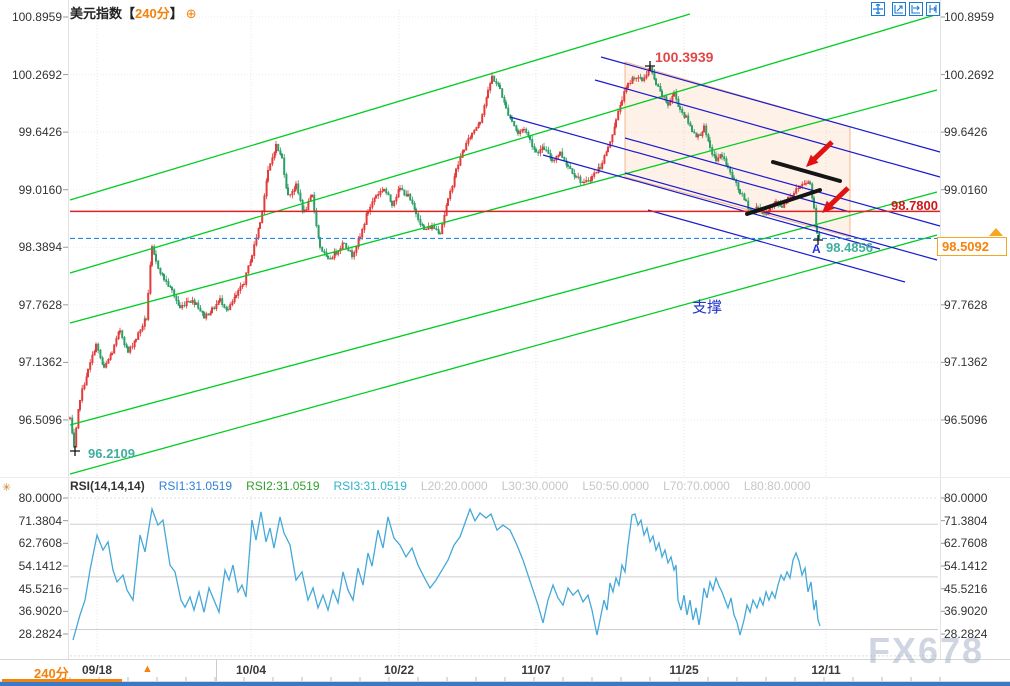 This screenshot has height=686, width=1010. I want to click on rsi-axis-label-right: 54.1412, so click(966, 566).